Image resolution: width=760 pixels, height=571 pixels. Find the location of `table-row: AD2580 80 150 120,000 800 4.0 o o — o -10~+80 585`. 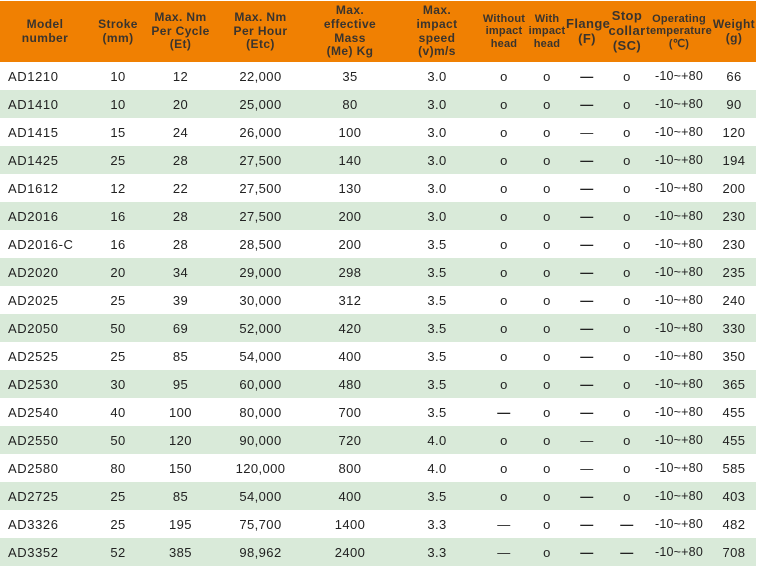

table-row: AD2580 80 150 120,000 800 4.0 o o — o -10~+80 585 is located at coordinates (378, 468).